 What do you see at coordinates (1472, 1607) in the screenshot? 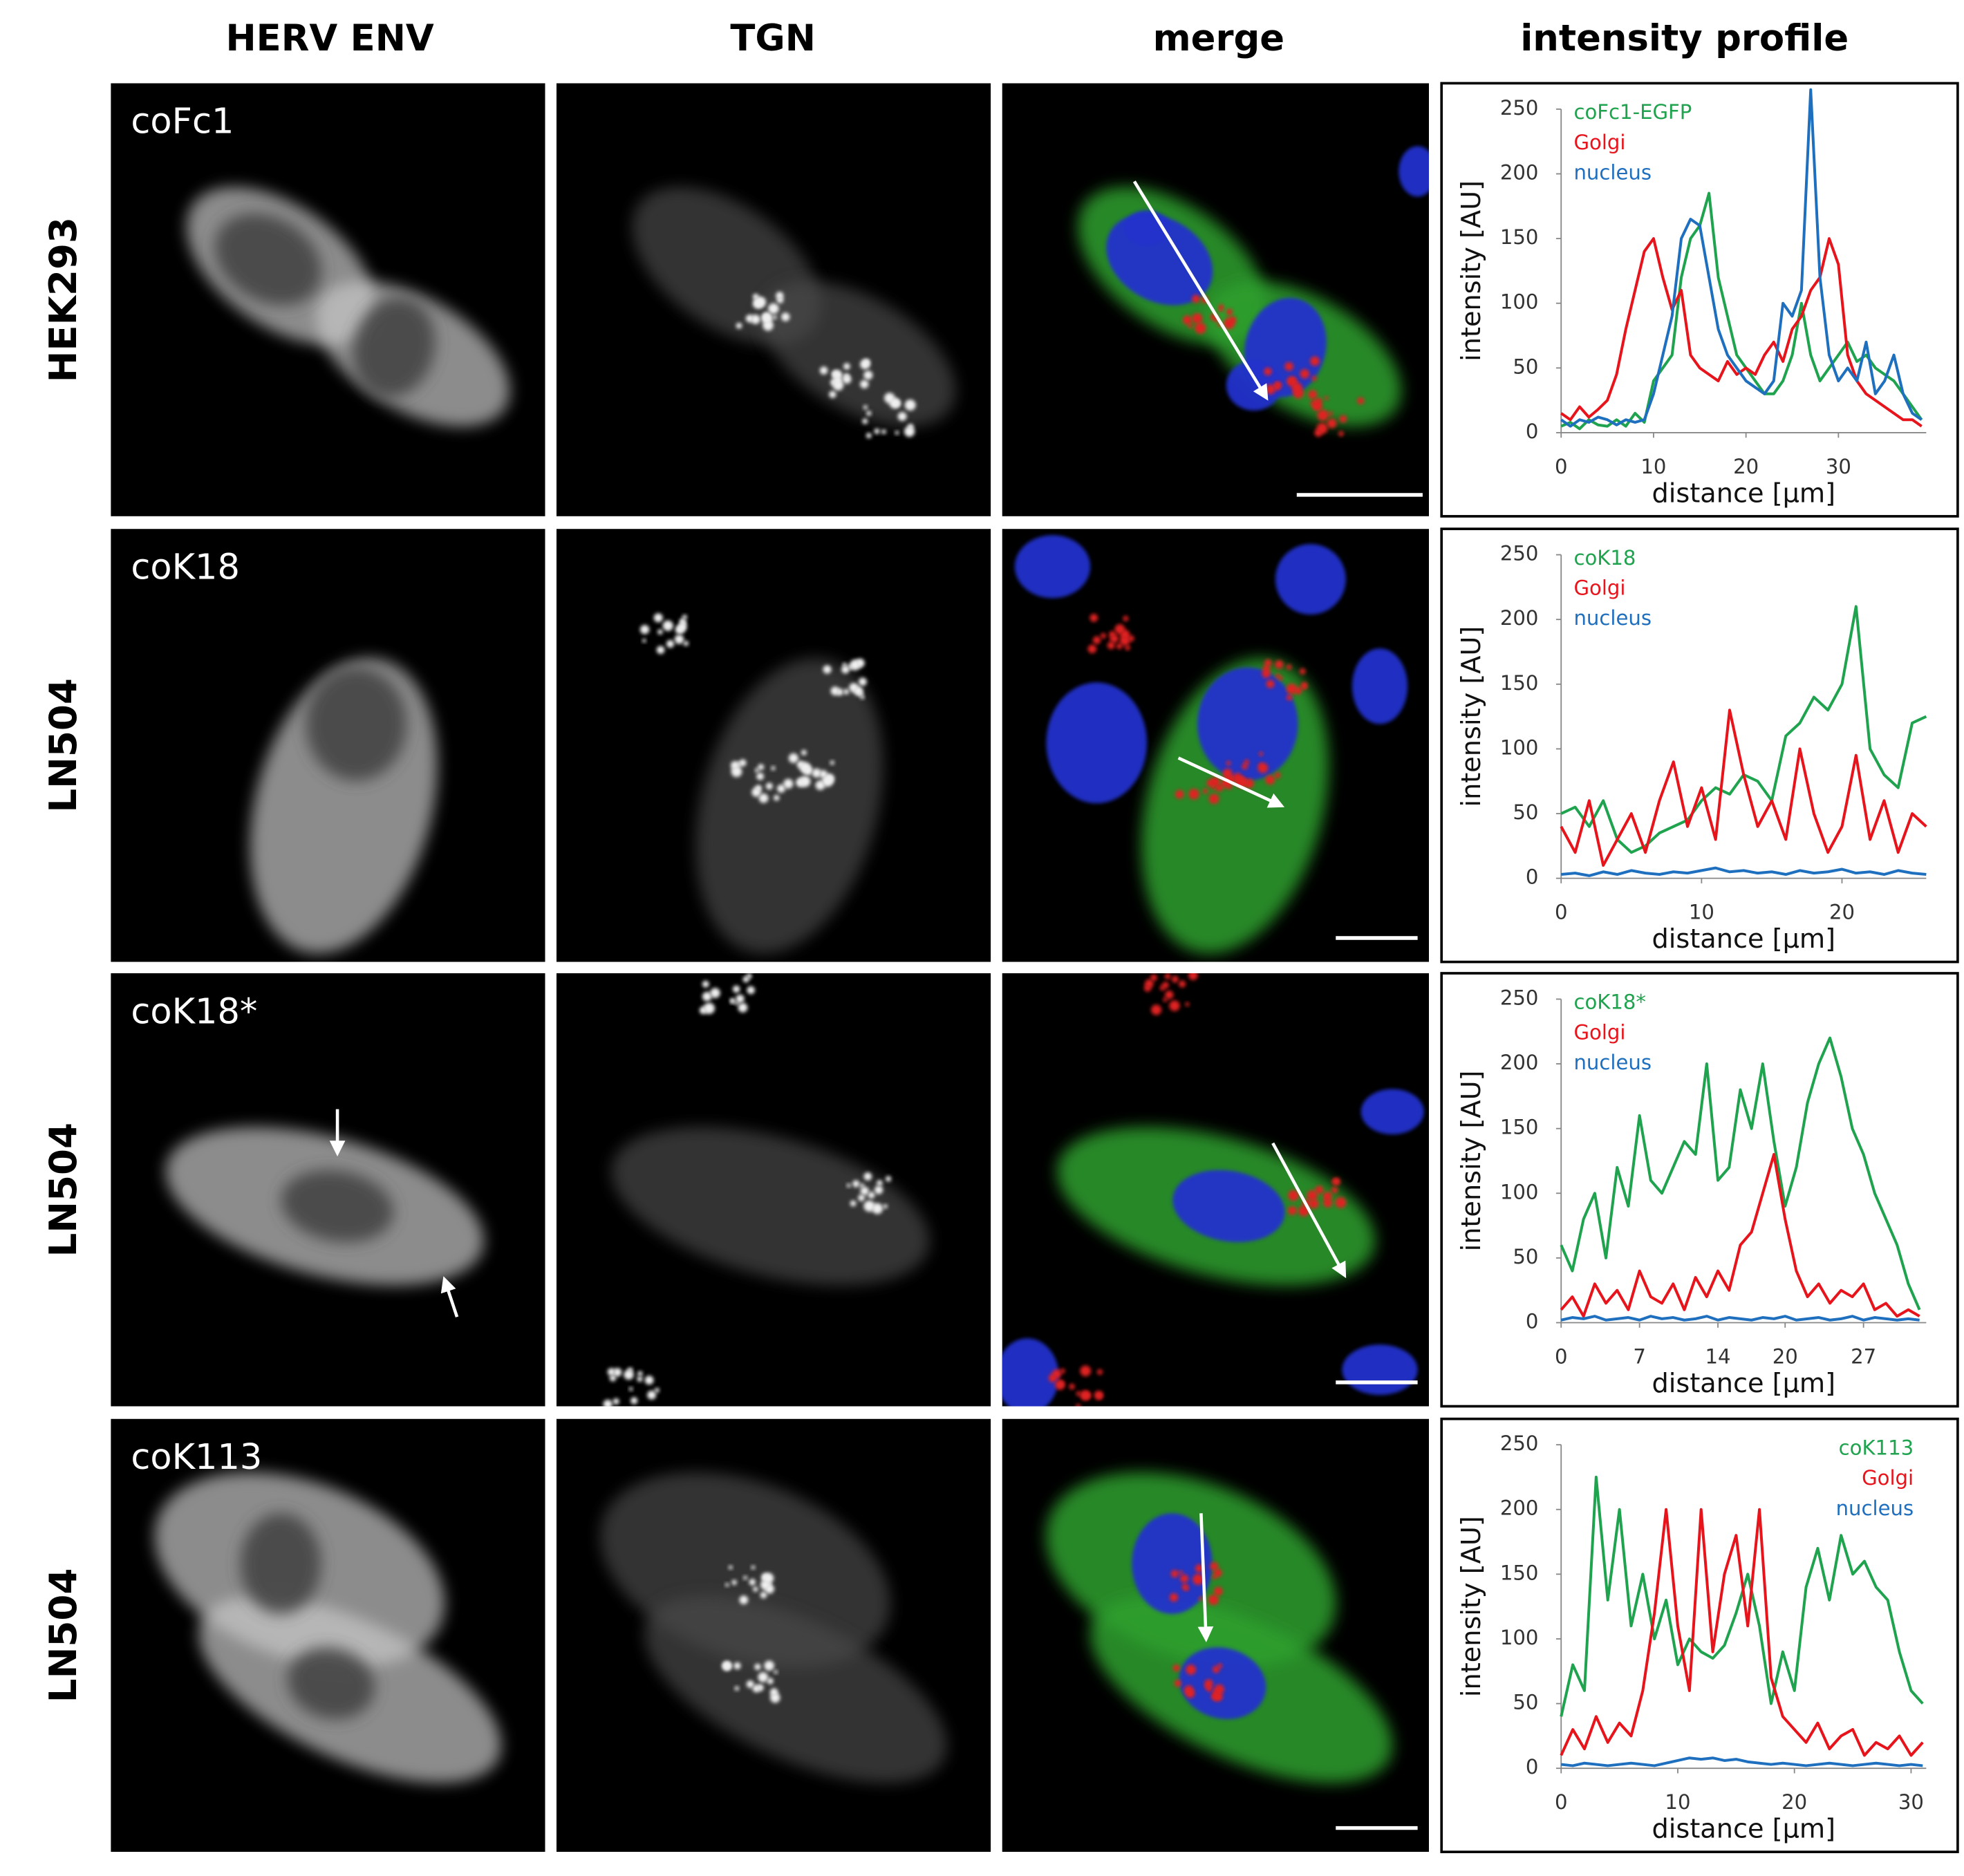
I see `y-axis-label: intensity [AU]` at bounding box center [1472, 1607].